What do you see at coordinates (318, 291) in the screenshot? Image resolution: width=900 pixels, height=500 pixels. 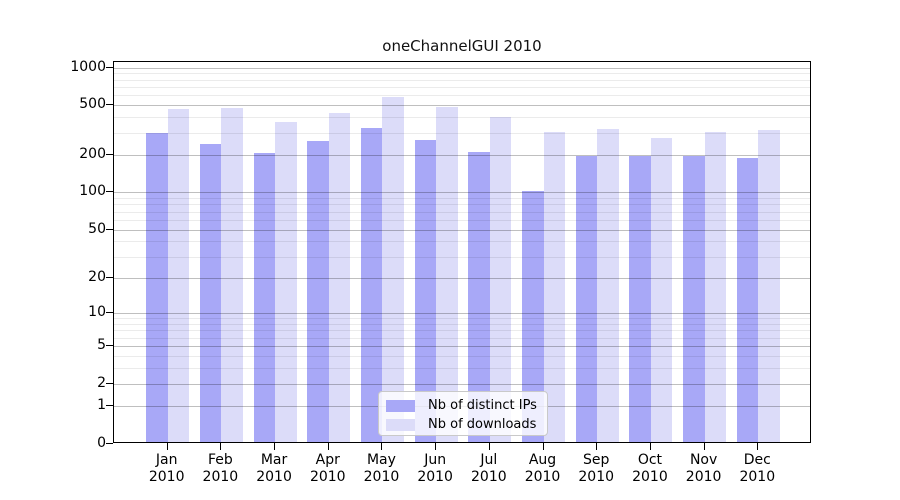 I see `bar-distinct-ips-apr` at bounding box center [318, 291].